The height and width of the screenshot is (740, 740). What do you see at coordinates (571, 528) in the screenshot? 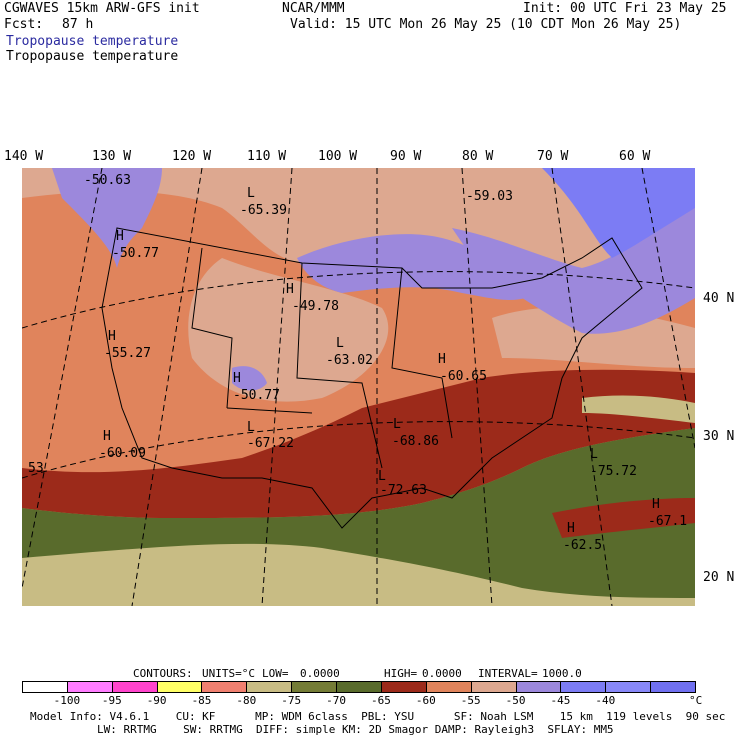
I see `map-label-16-type: H` at bounding box center [571, 528].